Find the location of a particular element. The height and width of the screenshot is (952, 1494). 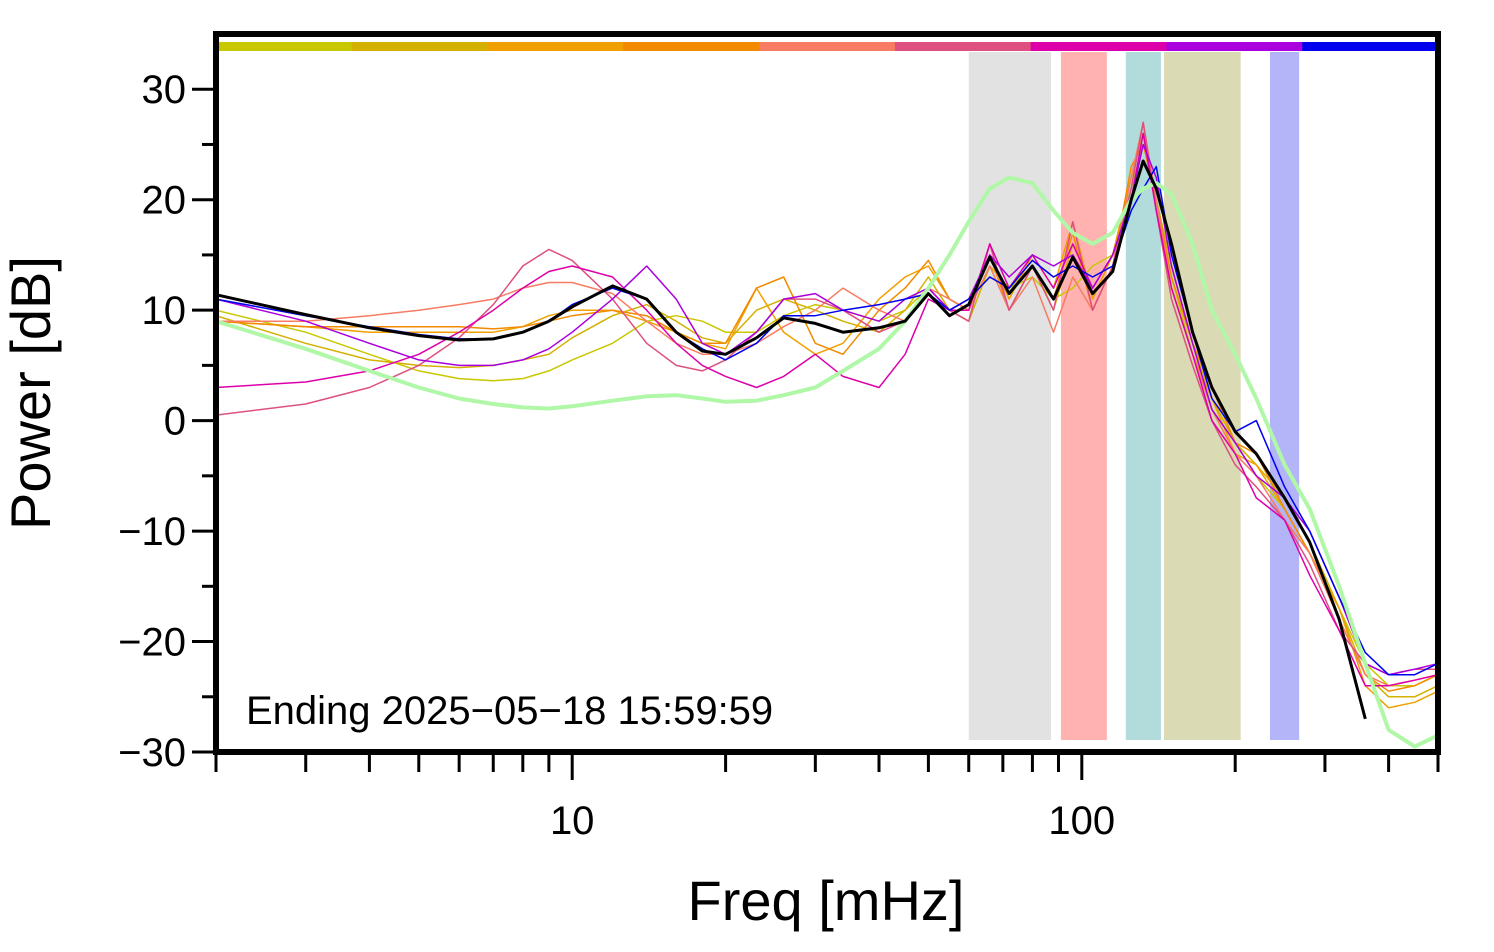

y-tick-label: −10 is located at coordinates (152, 532).